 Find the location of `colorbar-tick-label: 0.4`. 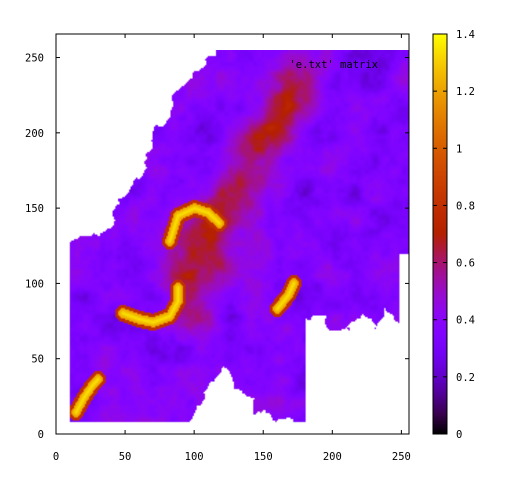

colorbar-tick-label: 0.4 is located at coordinates (465, 321).